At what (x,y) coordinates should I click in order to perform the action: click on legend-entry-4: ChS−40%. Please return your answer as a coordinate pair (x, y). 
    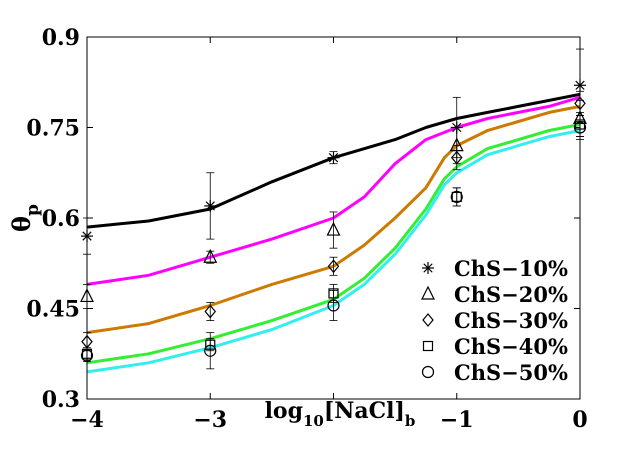
    Looking at the image, I should click on (495, 346).